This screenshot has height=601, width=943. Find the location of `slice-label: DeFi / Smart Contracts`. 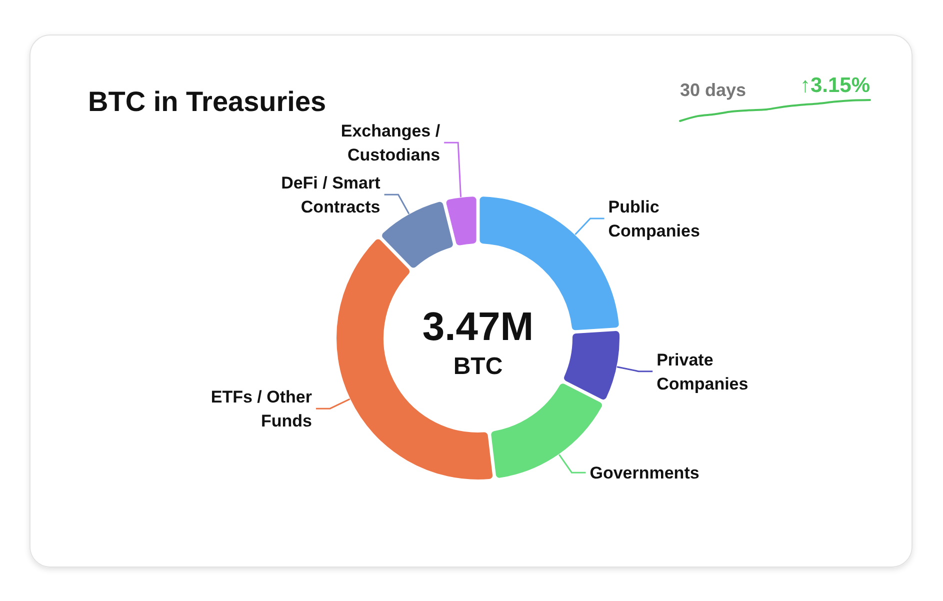

slice-label: DeFi / Smart Contracts is located at coordinates (331, 195).